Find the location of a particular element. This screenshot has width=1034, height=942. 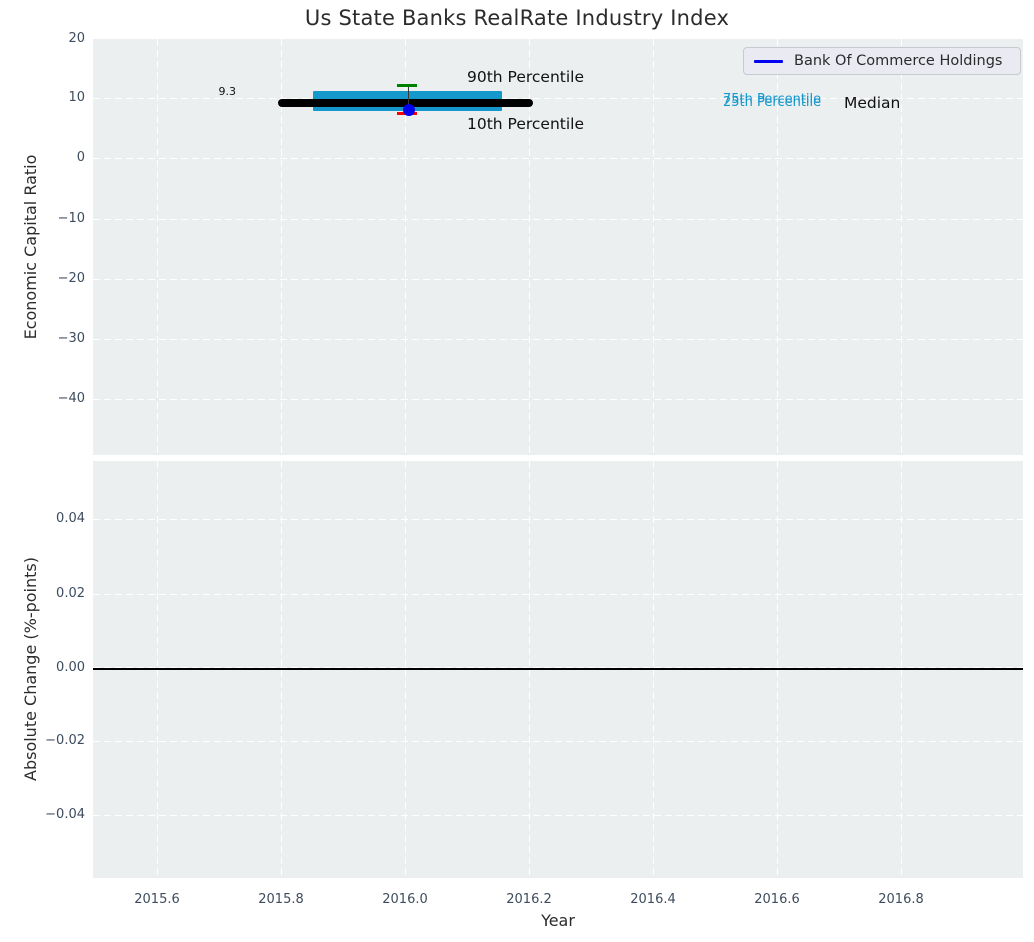

ytick-label: −20 is located at coordinates (71, 278).